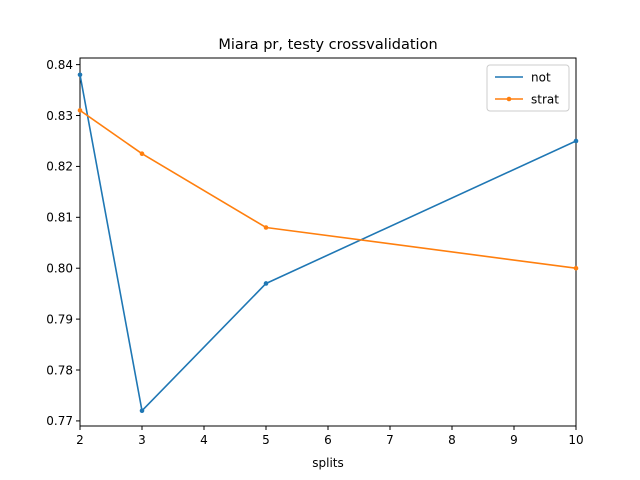 The height and width of the screenshot is (480, 640). Describe the element at coordinates (575, 440) in the screenshot. I see `x-tick-label: 10` at that location.